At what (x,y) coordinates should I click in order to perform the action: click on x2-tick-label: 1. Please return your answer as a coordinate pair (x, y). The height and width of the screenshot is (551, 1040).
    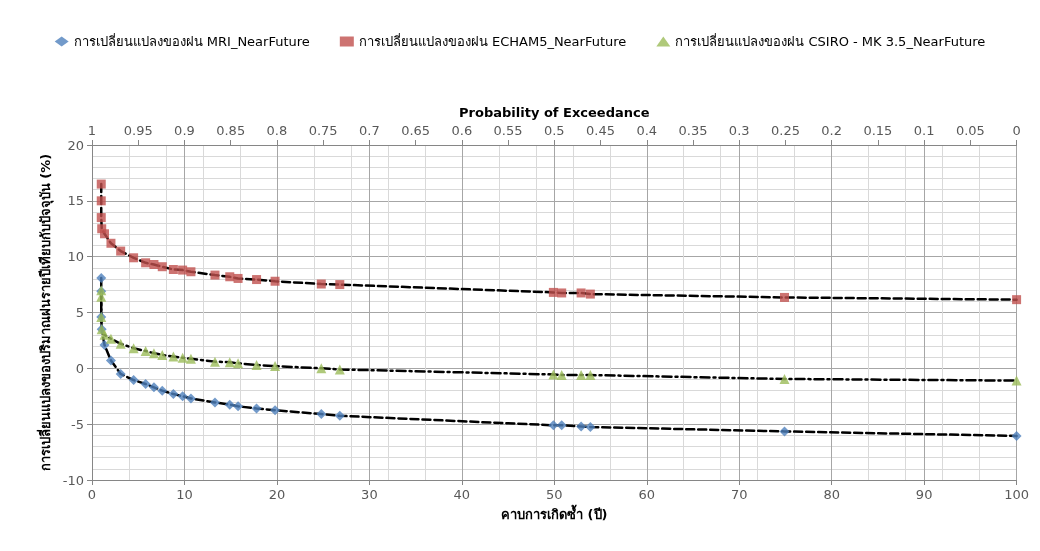
    Looking at the image, I should click on (92, 130).